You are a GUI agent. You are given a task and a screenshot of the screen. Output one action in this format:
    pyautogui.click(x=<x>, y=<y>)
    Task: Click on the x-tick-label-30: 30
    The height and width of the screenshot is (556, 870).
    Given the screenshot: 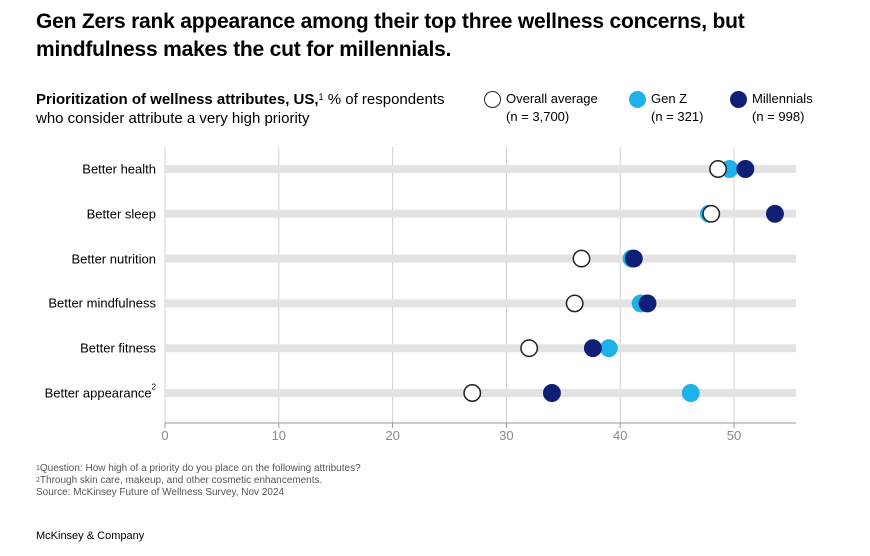 What is the action you would take?
    pyautogui.click(x=506, y=435)
    